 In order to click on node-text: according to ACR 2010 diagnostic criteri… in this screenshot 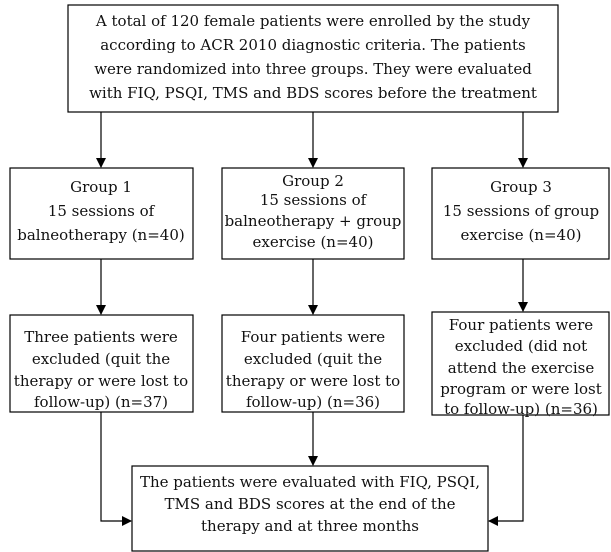, I will do `click(313, 45)`.